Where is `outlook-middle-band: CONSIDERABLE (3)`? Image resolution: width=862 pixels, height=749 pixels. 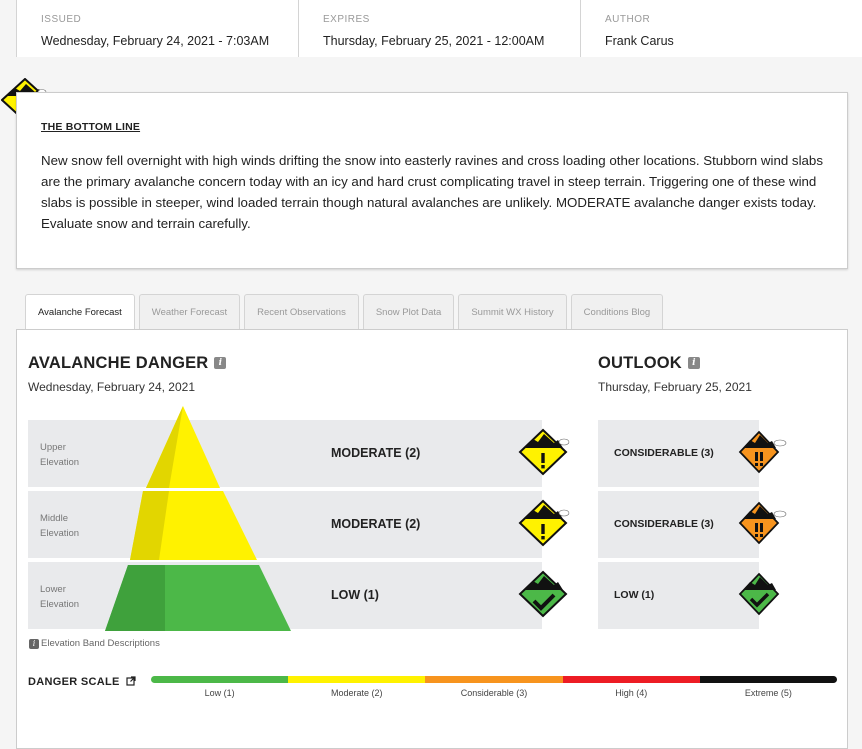 outlook-middle-band: CONSIDERABLE (3) is located at coordinates (692, 524).